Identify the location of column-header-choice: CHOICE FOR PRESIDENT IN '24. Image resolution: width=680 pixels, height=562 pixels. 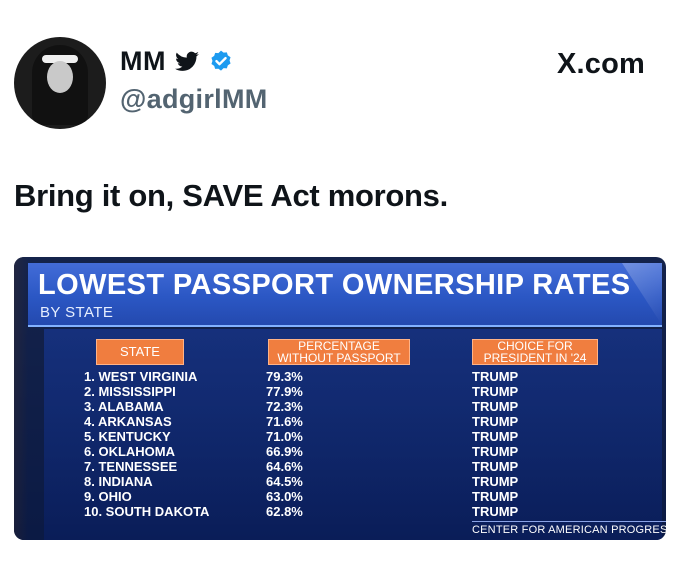
(535, 352).